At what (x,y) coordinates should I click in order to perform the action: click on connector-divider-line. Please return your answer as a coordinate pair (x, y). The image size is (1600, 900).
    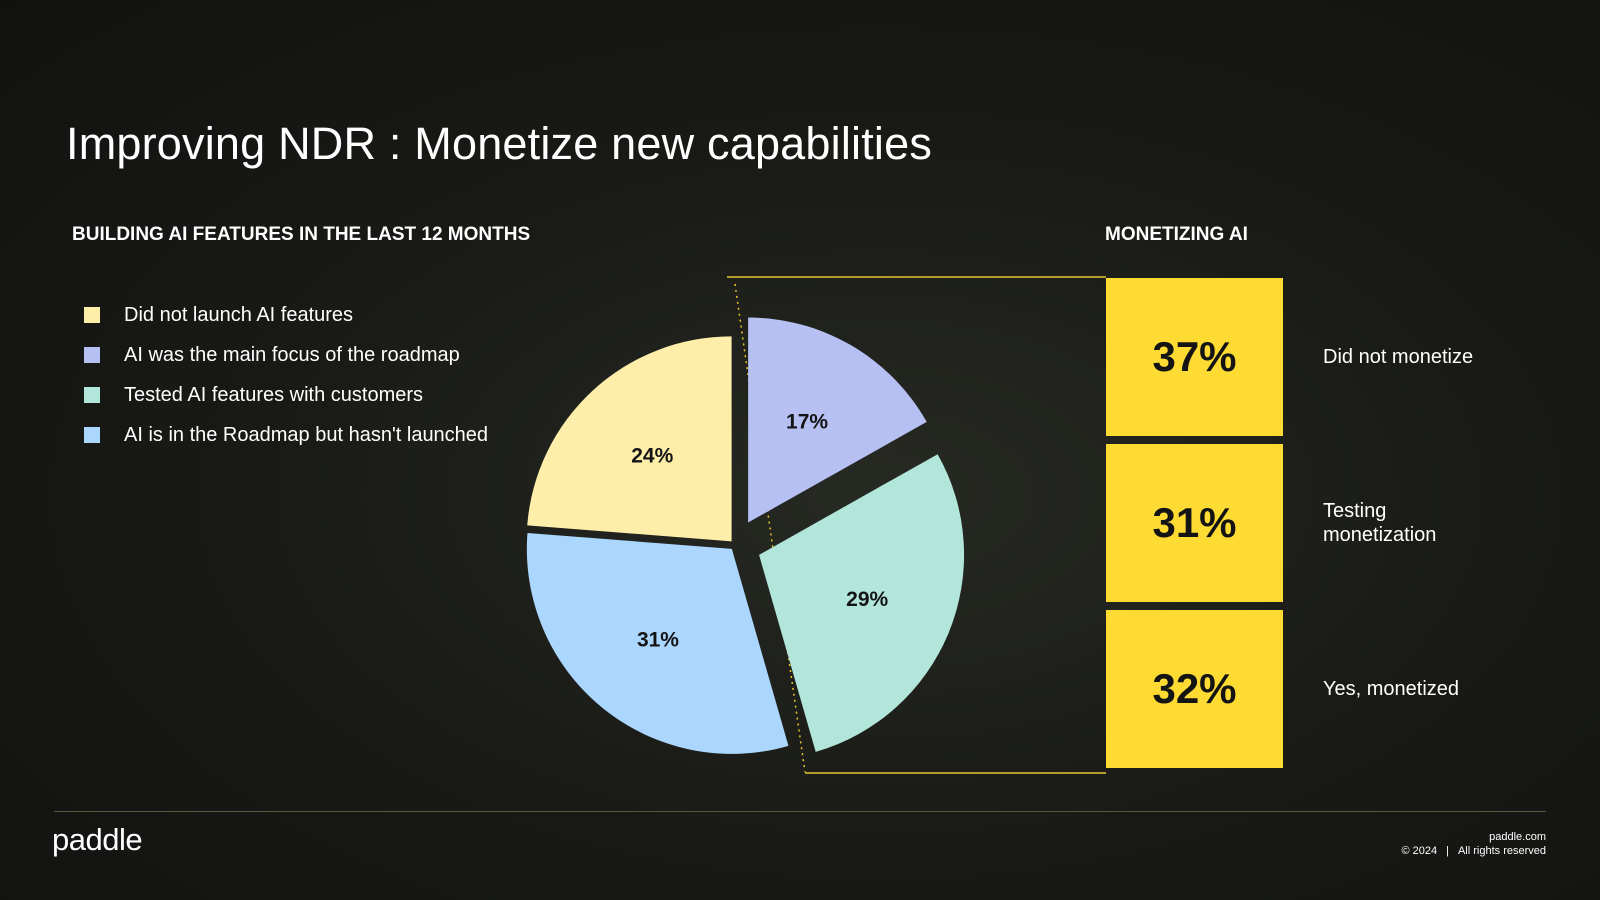
    Looking at the image, I should click on (770, 528).